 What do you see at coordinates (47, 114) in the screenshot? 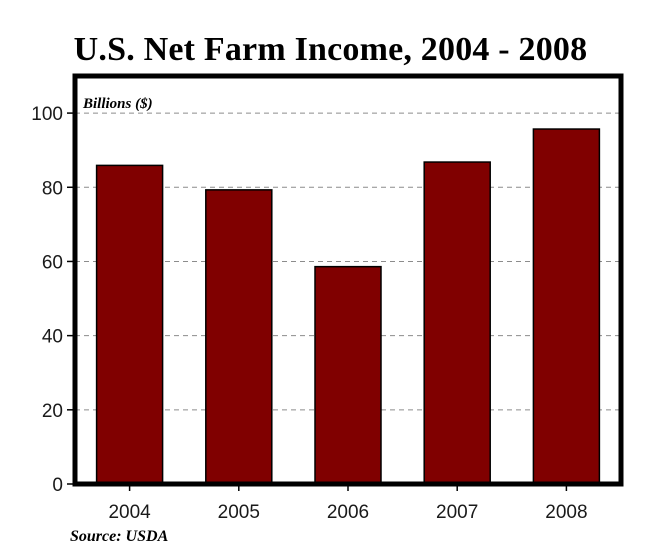
I see `y-tick-label: 100` at bounding box center [47, 114].